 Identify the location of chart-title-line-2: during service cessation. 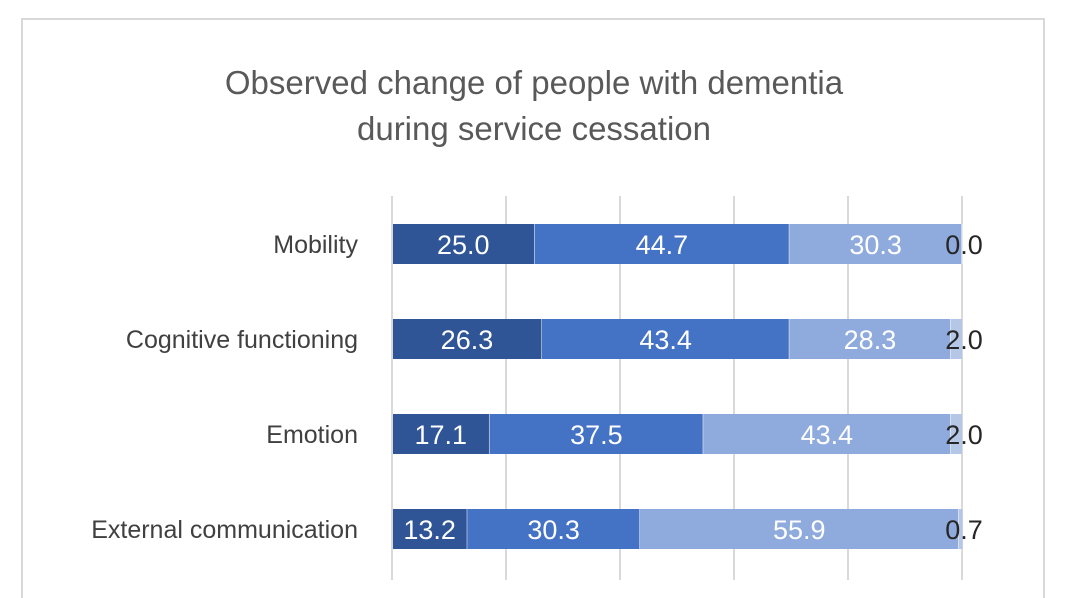
(533, 128).